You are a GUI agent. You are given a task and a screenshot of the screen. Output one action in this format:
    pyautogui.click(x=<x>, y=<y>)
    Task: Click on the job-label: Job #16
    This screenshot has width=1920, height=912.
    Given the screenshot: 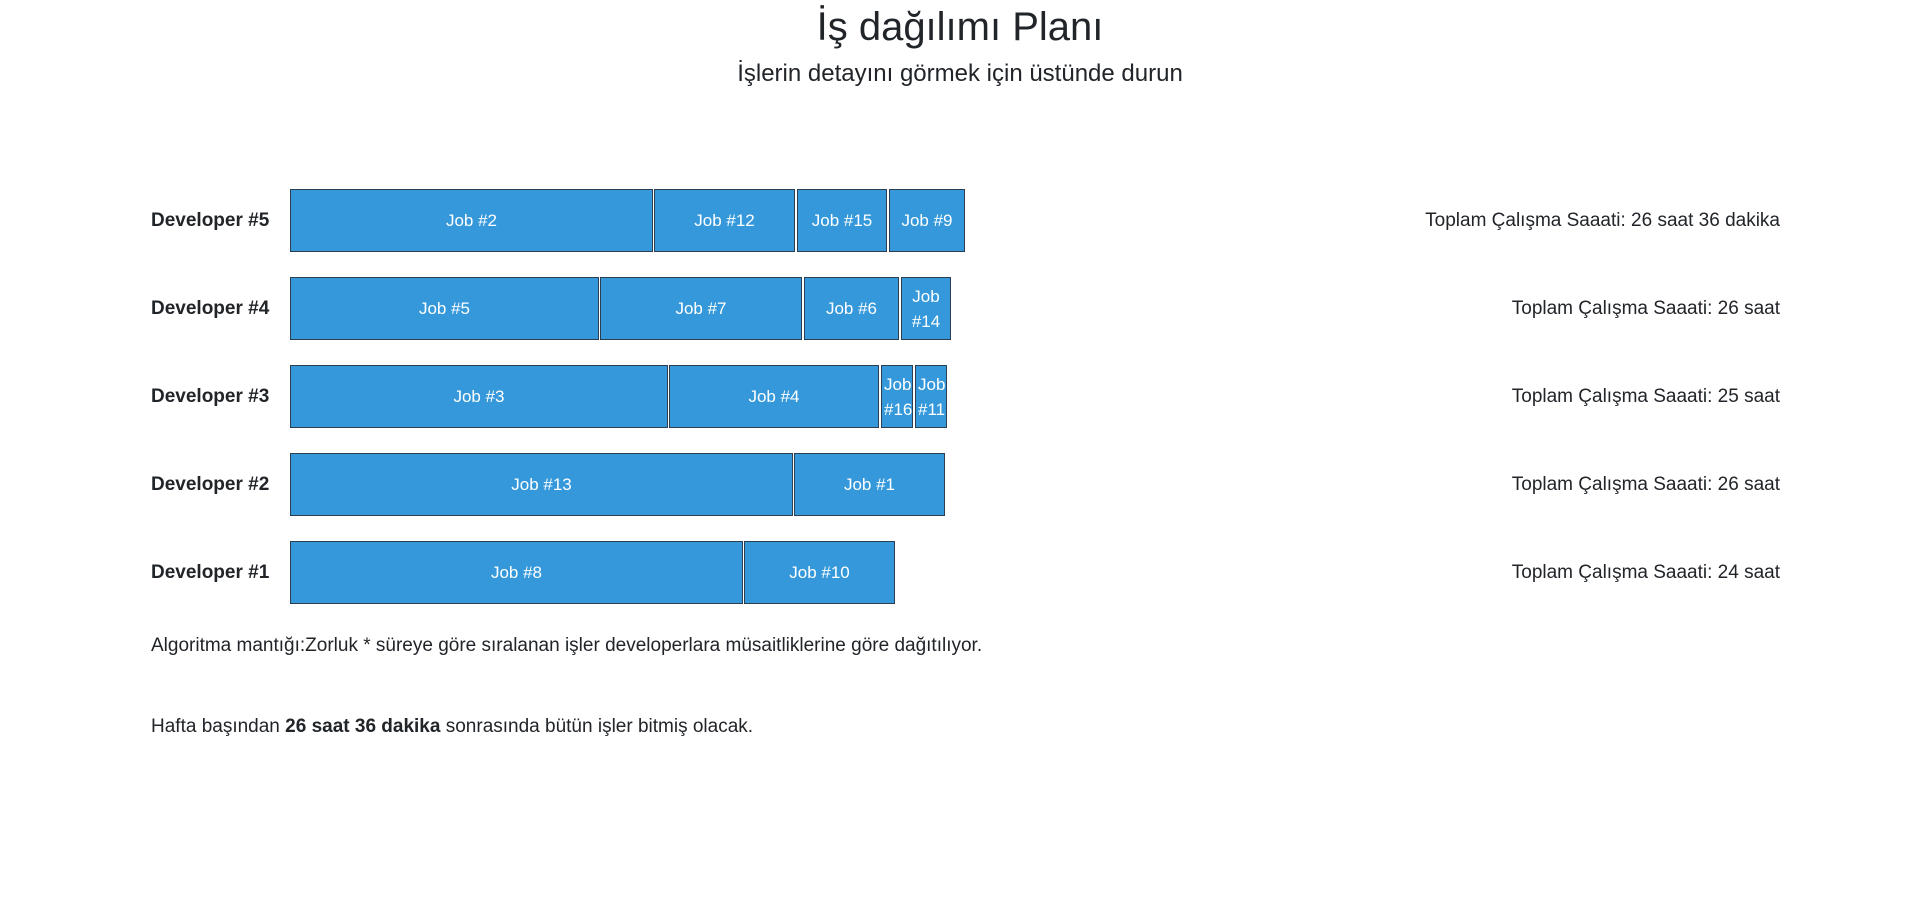 What is the action you would take?
    pyautogui.click(x=898, y=396)
    